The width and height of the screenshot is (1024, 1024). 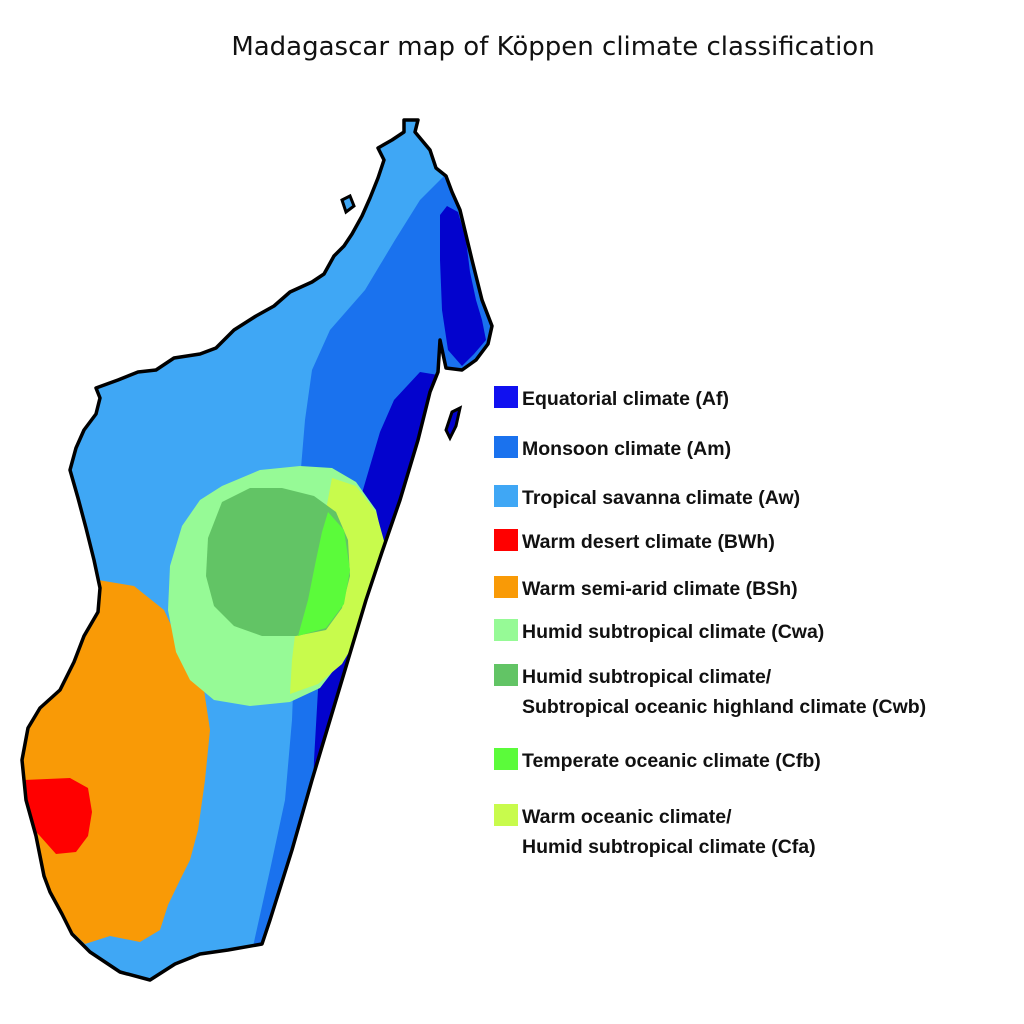 I want to click on zone-cfb, so click(x=324, y=574).